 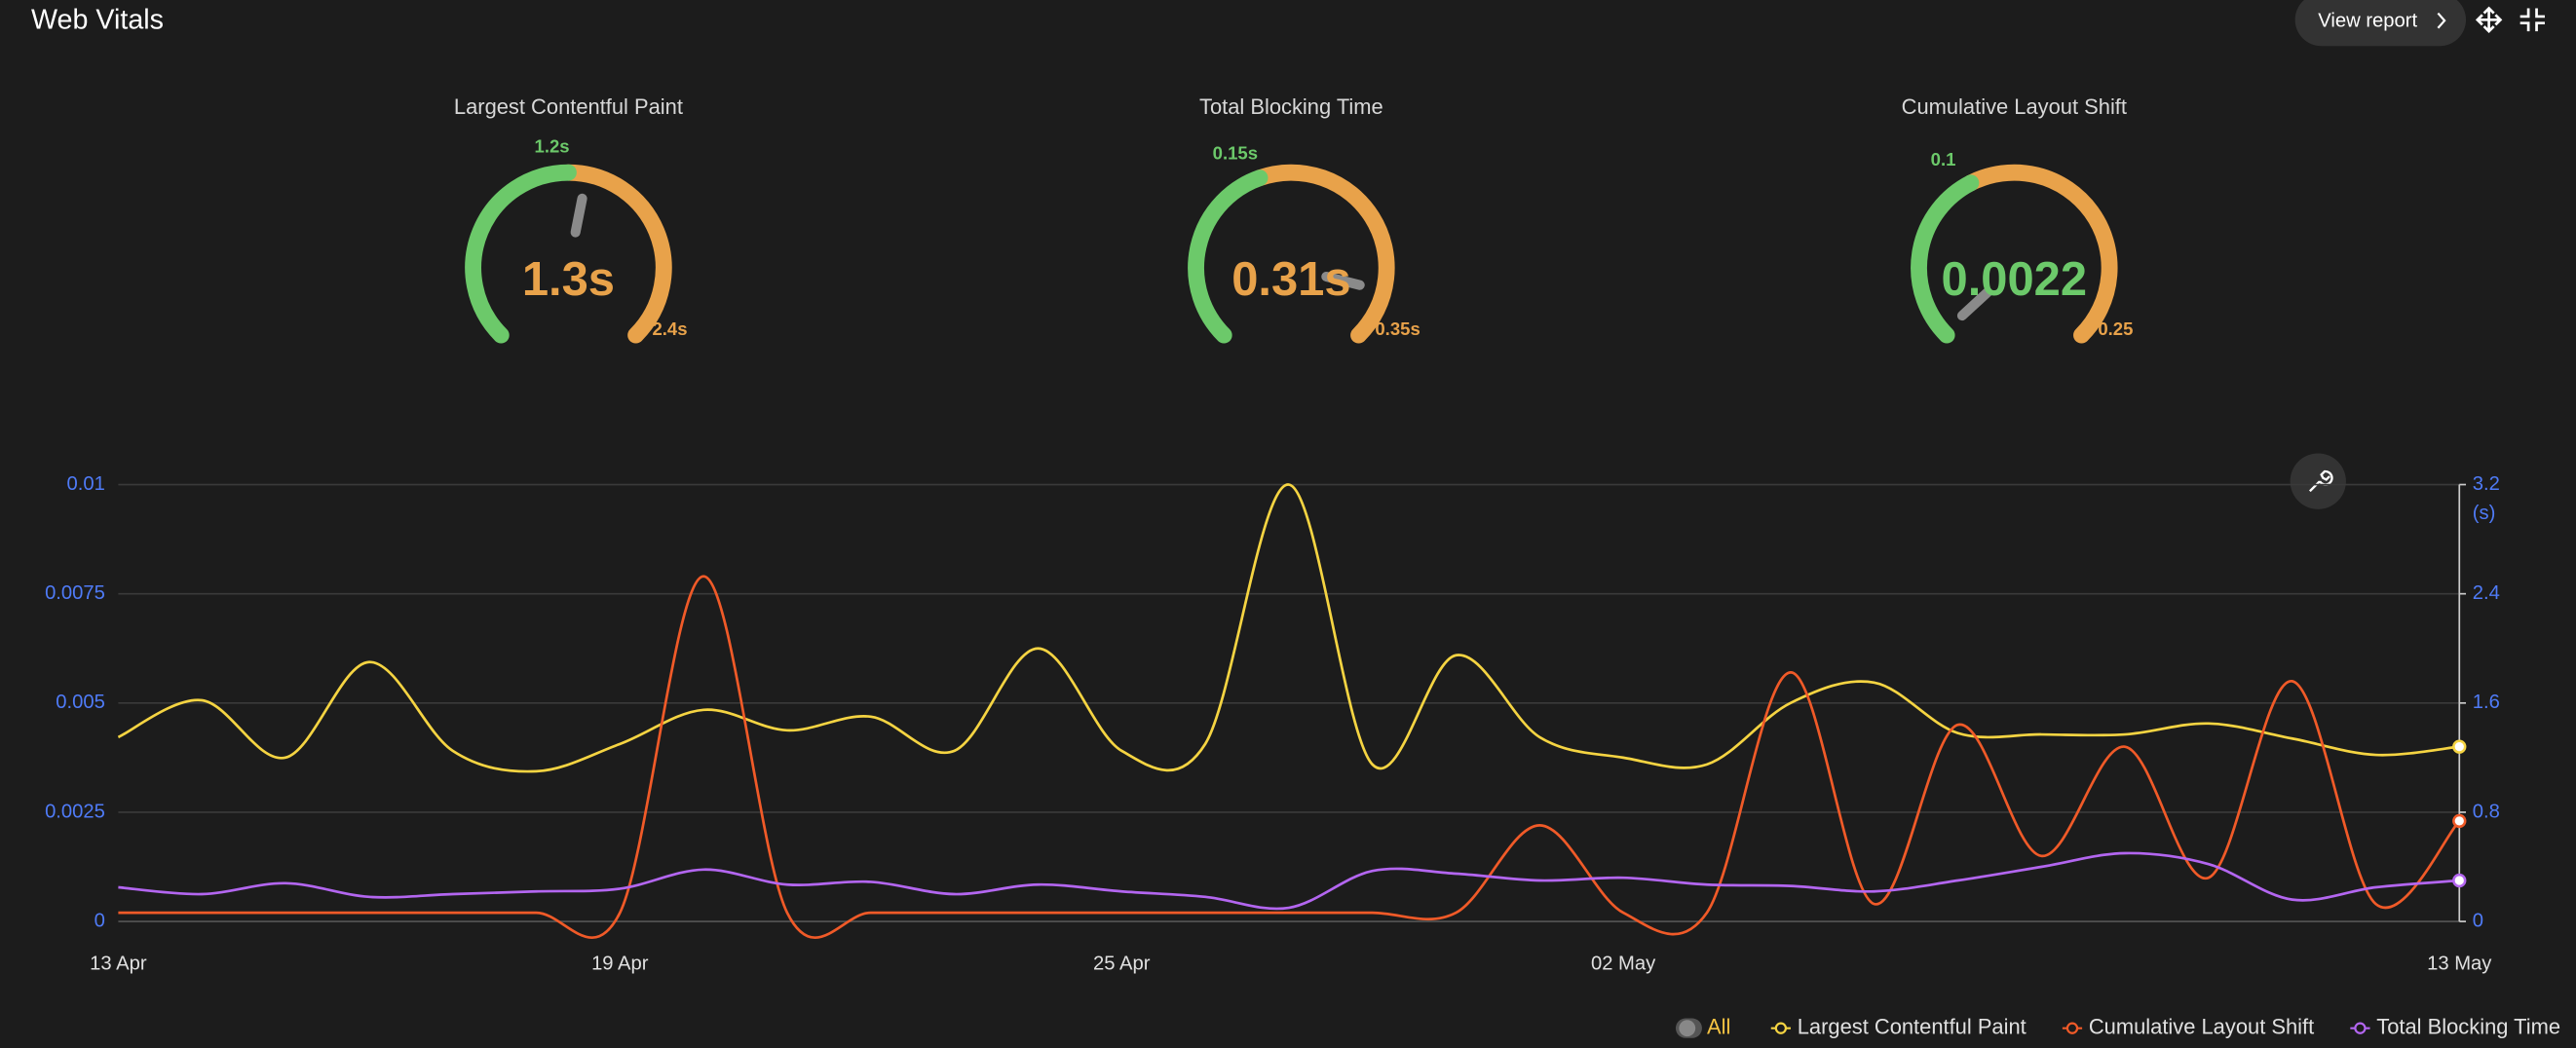 What do you see at coordinates (552, 147) in the screenshot?
I see `gauge-tick-label: 1.2s` at bounding box center [552, 147].